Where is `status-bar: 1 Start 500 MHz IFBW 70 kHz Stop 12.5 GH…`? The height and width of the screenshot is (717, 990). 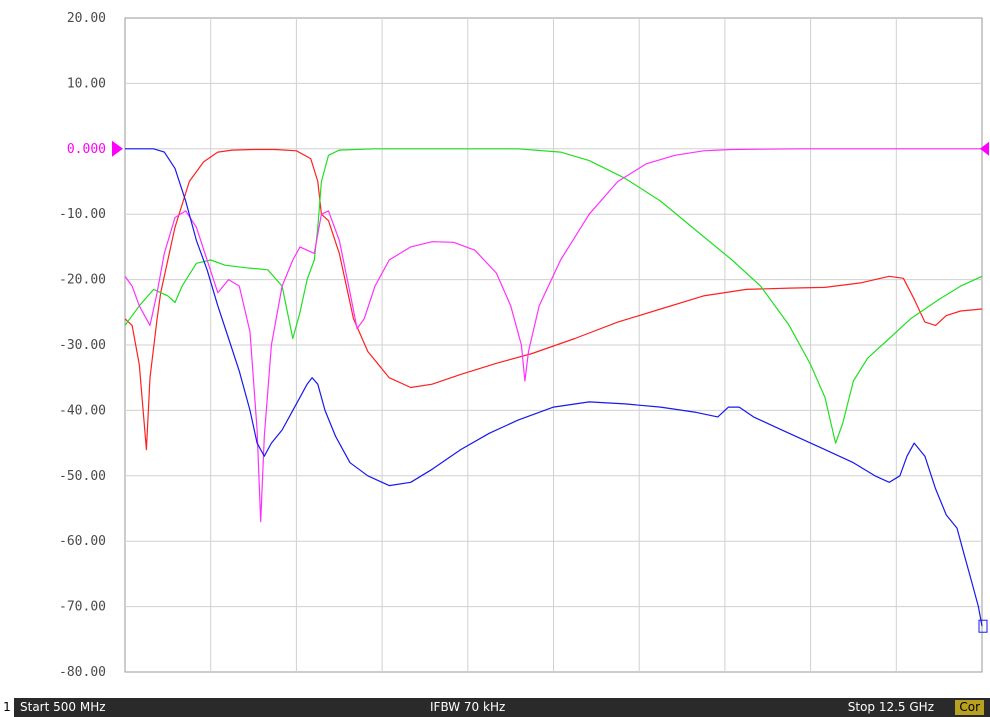 status-bar: 1 Start 500 MHz IFBW 70 kHz Stop 12.5 GH… is located at coordinates (495, 707).